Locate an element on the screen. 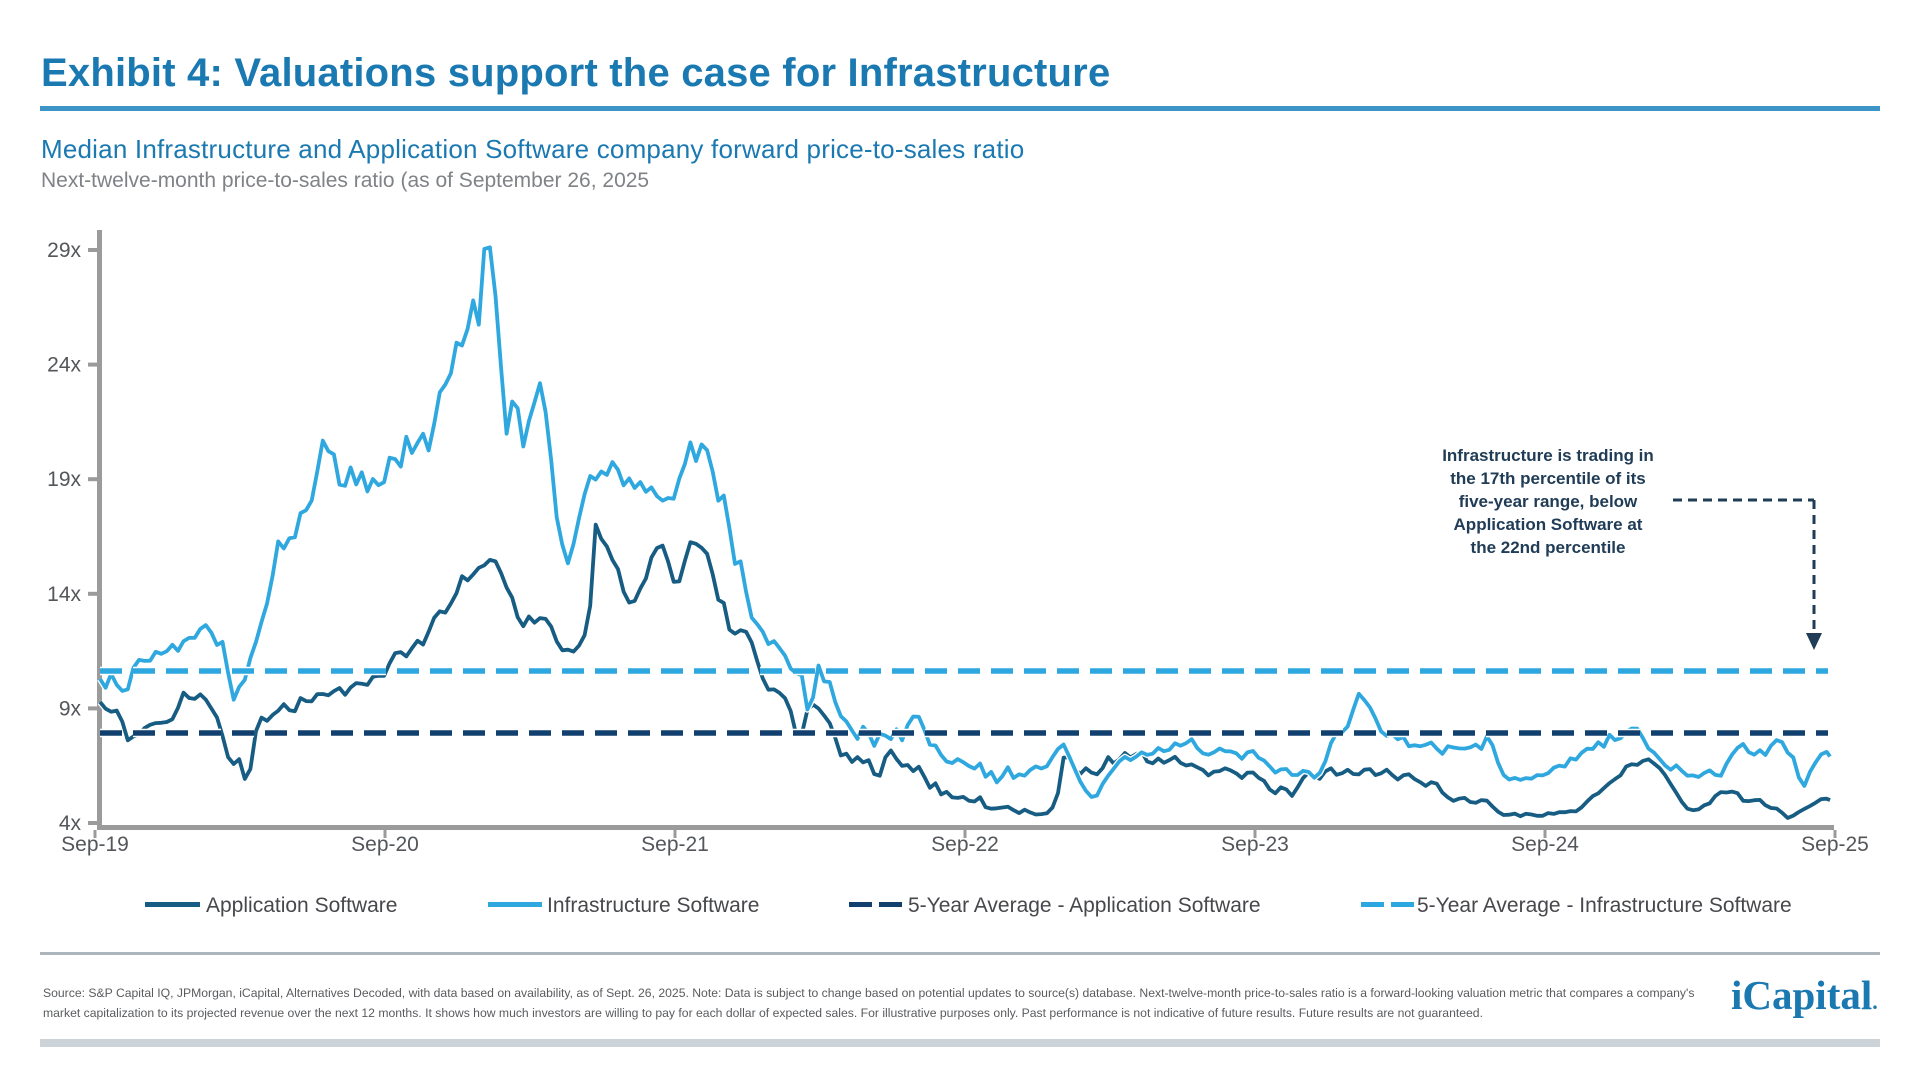 This screenshot has width=1920, height=1080. svg-text: Sep-24 is located at coordinates (1545, 844).